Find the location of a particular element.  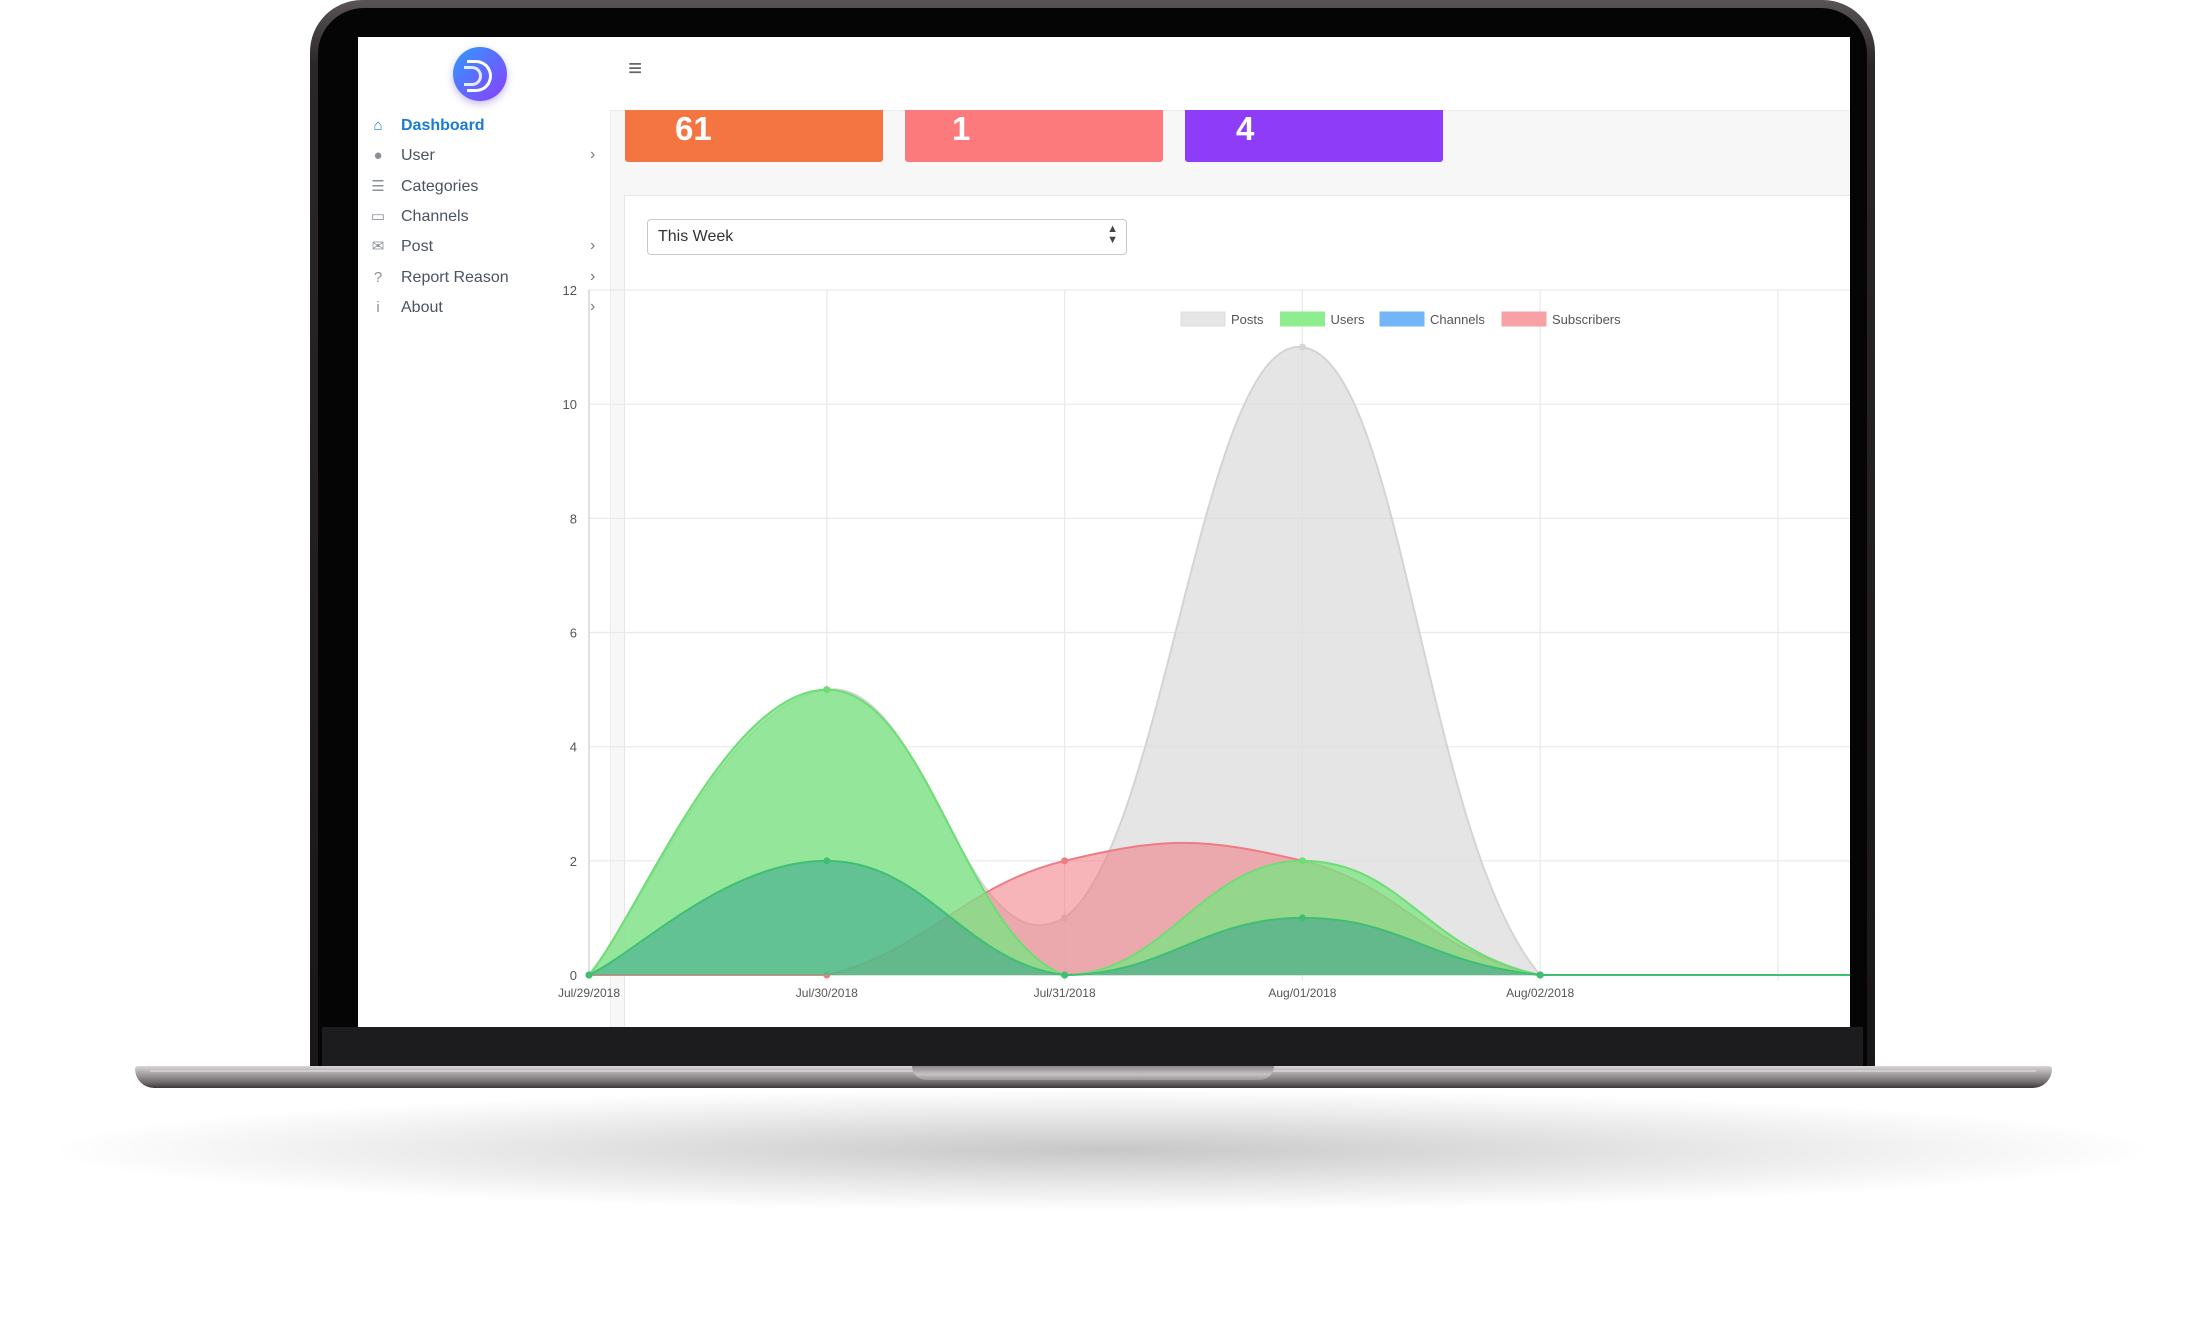

x-tick-label: Jul/31/2018 is located at coordinates (1065, 993).